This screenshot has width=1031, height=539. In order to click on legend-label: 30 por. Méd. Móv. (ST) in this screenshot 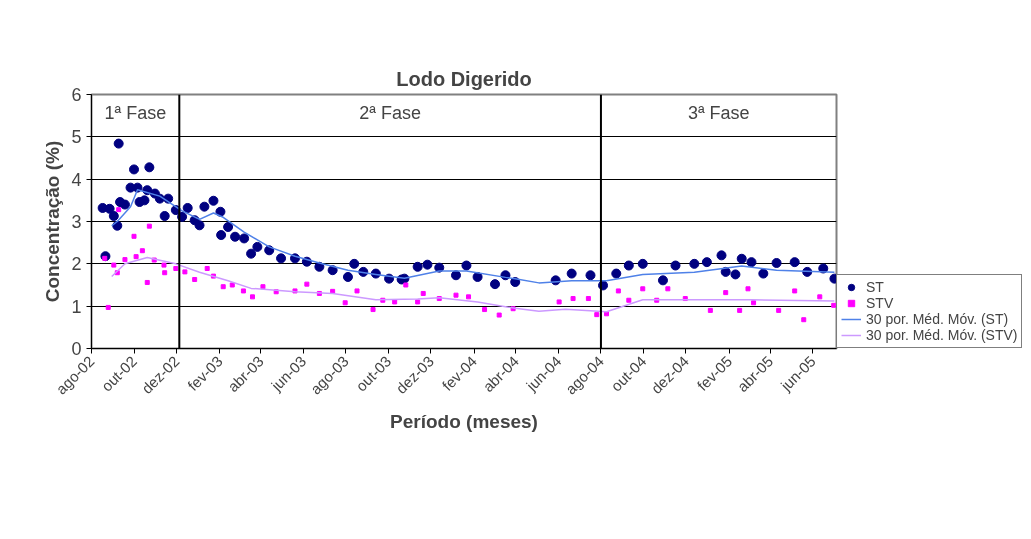, I will do `click(937, 319)`.